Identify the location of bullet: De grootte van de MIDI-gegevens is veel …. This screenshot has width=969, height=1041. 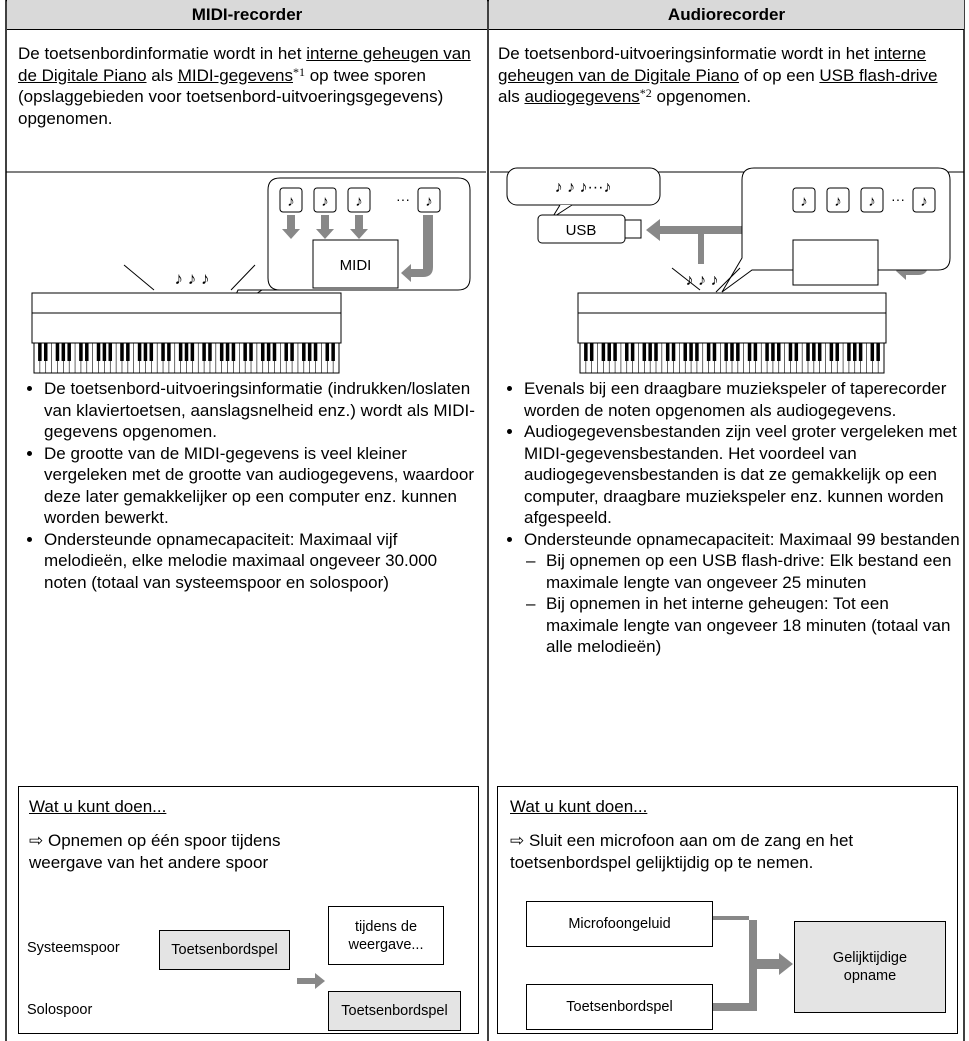
(260, 486).